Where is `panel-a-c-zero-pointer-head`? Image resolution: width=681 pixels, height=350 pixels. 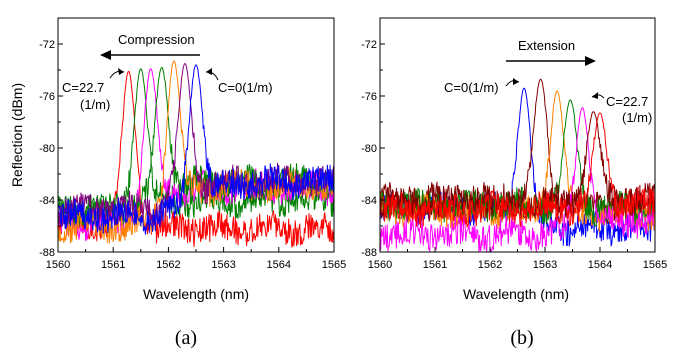
panel-a-c-zero-pointer-head is located at coordinates (209, 71).